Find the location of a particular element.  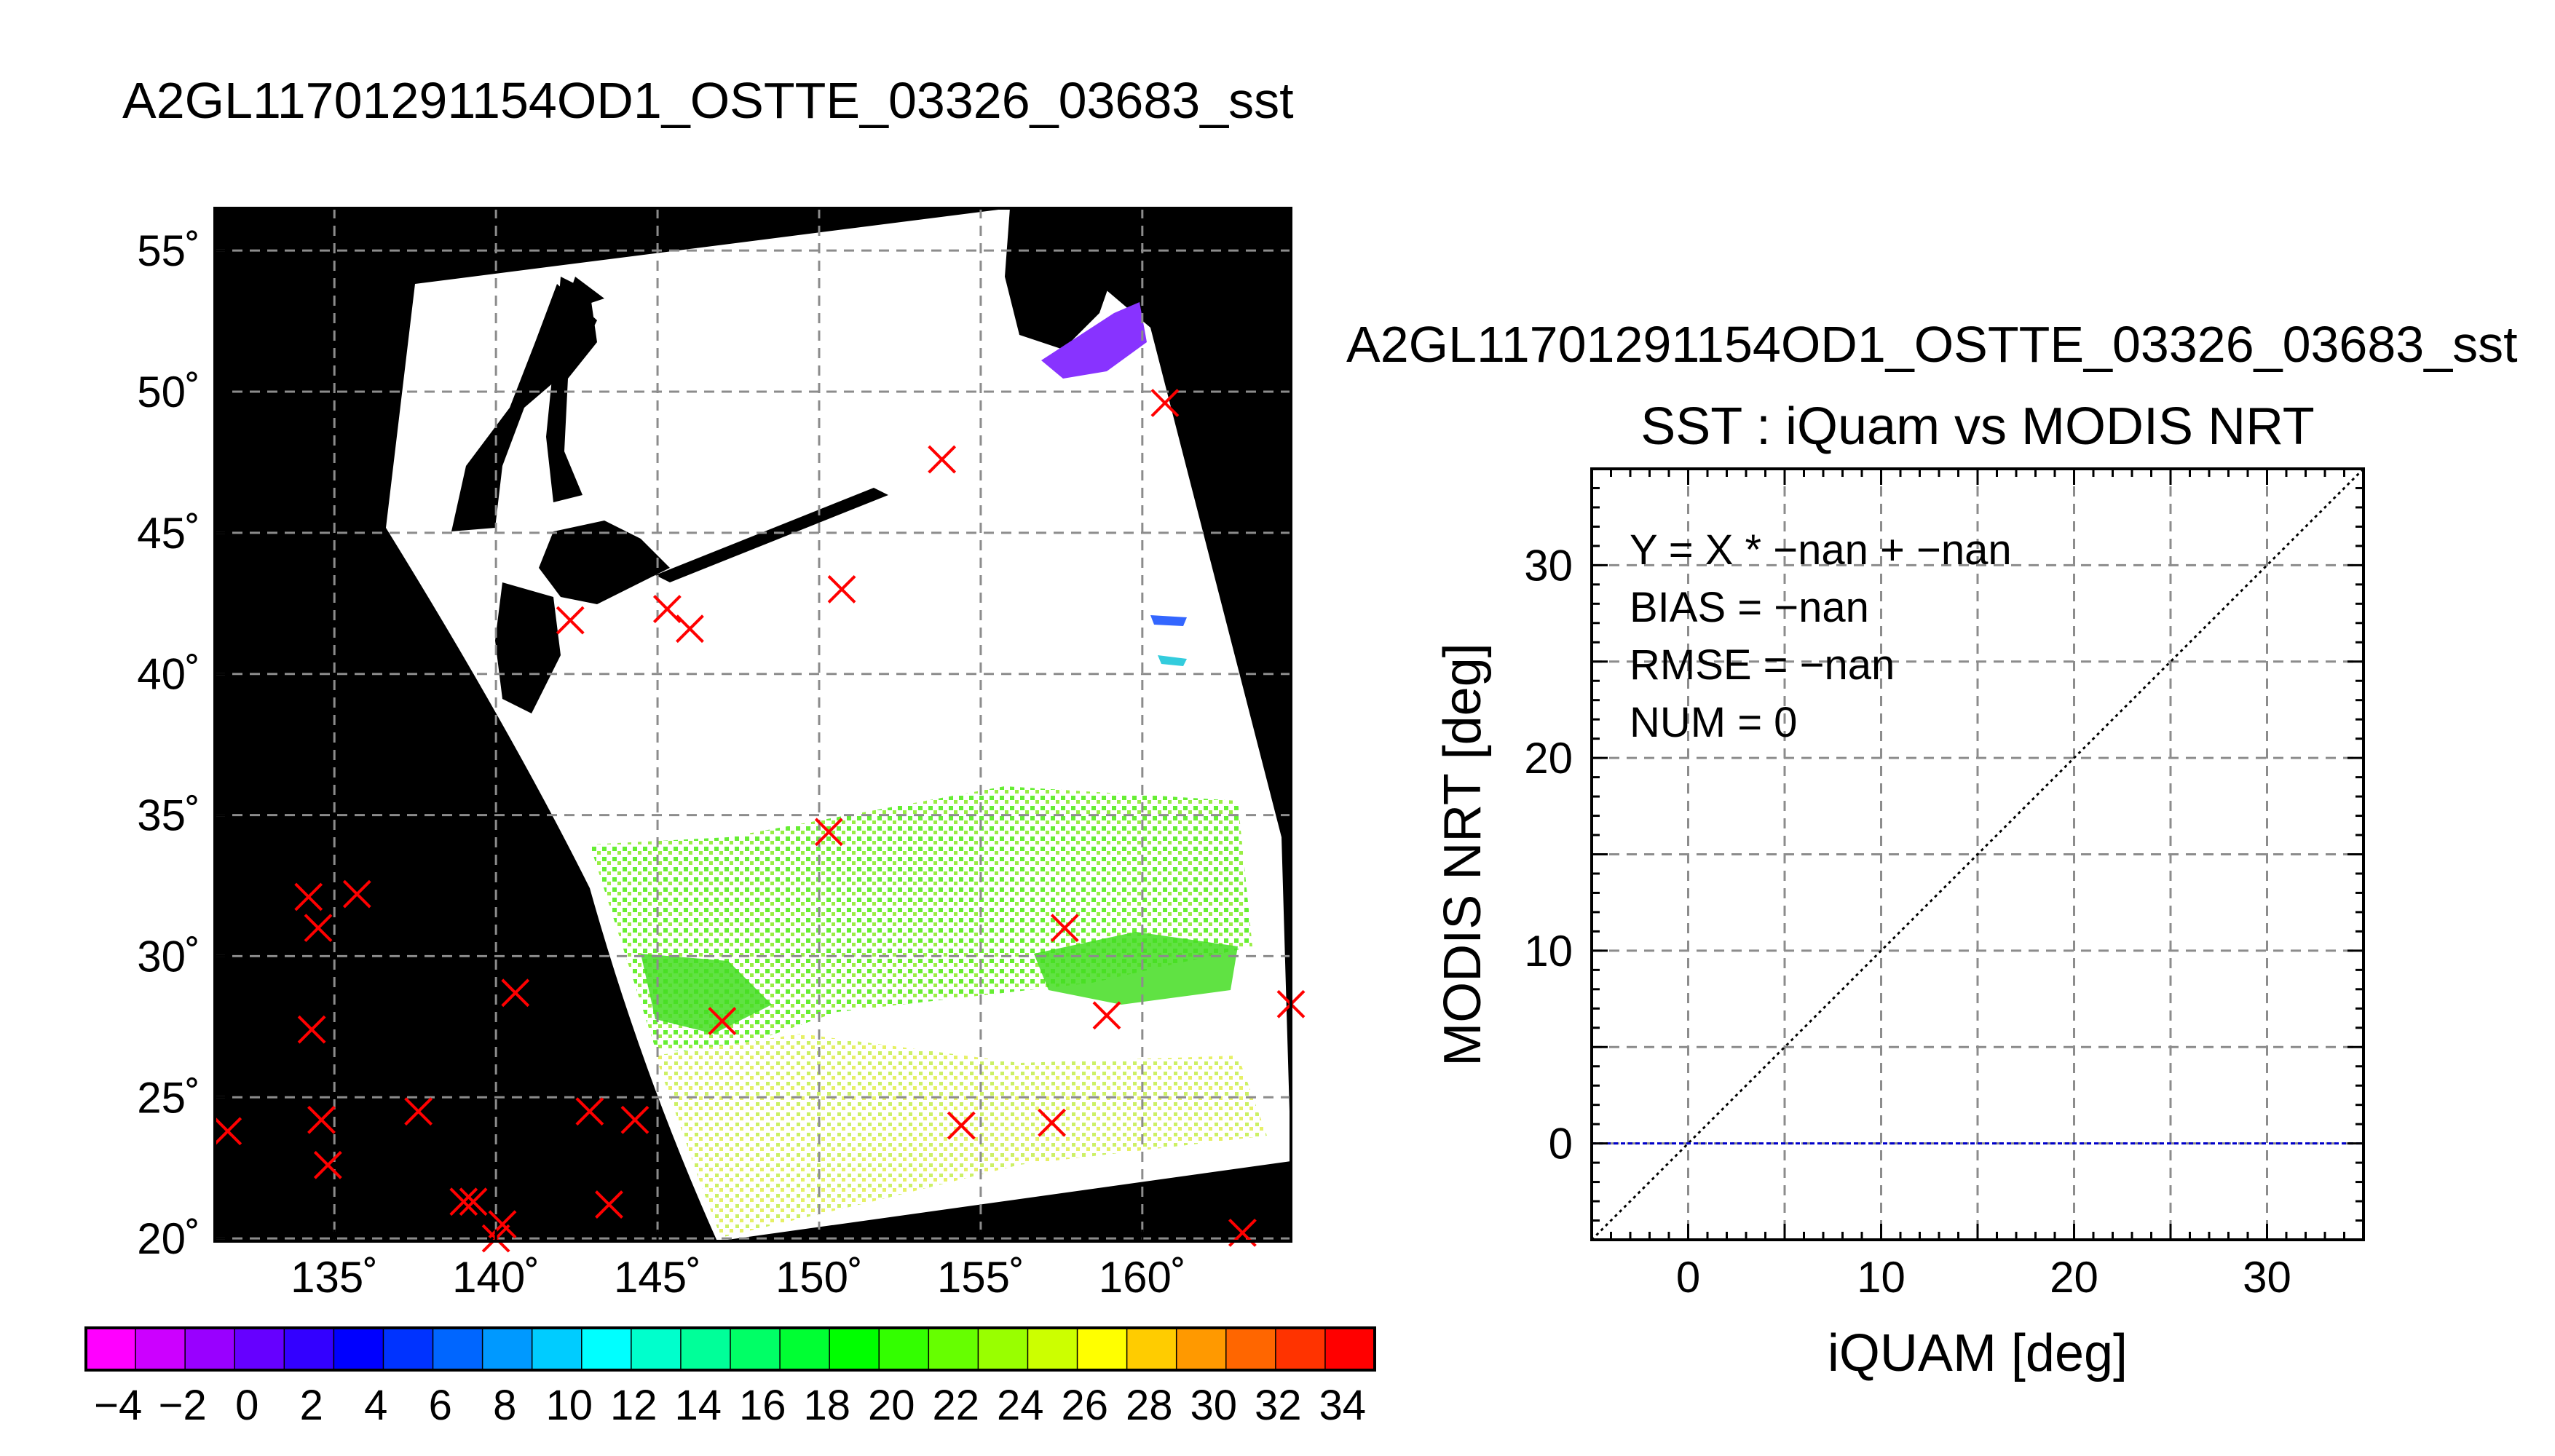

colorbar-tick-label: 30 is located at coordinates (1213, 1405).